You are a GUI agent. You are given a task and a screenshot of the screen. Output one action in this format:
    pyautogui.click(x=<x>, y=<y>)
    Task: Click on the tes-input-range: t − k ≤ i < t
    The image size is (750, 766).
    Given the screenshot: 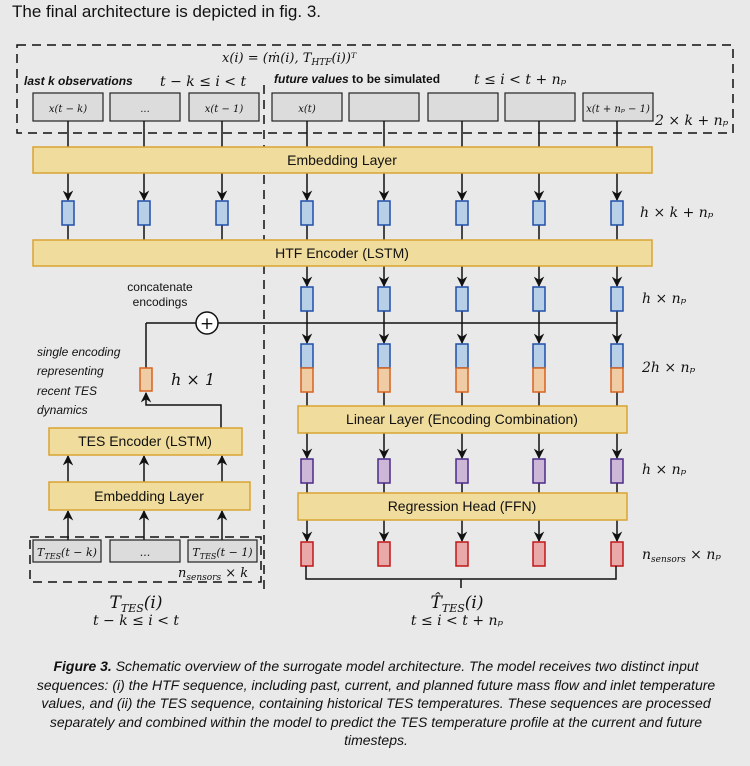 What is the action you would take?
    pyautogui.click(x=136, y=621)
    